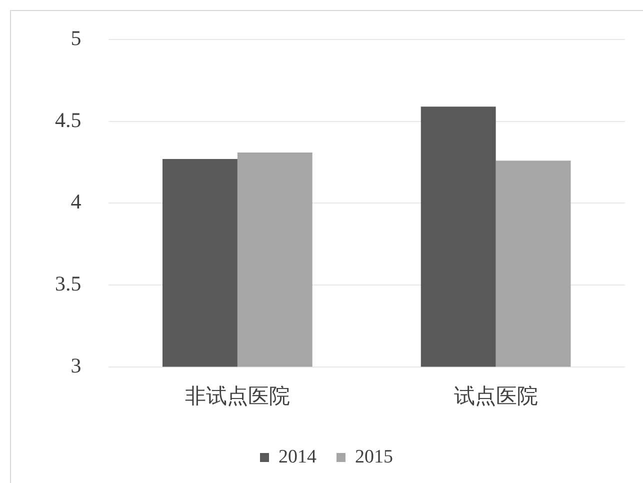 This screenshot has width=643, height=483. Describe the element at coordinates (68, 120) in the screenshot. I see `y-tick-label: 4.5` at that location.